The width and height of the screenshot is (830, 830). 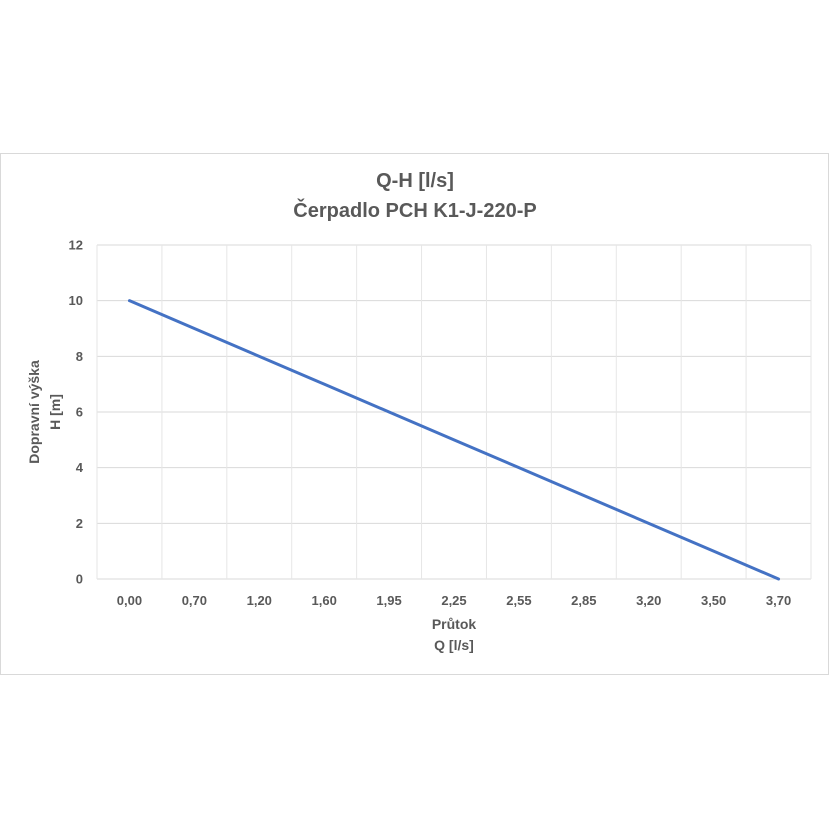 I want to click on y-tick-label: 2, so click(x=79, y=523).